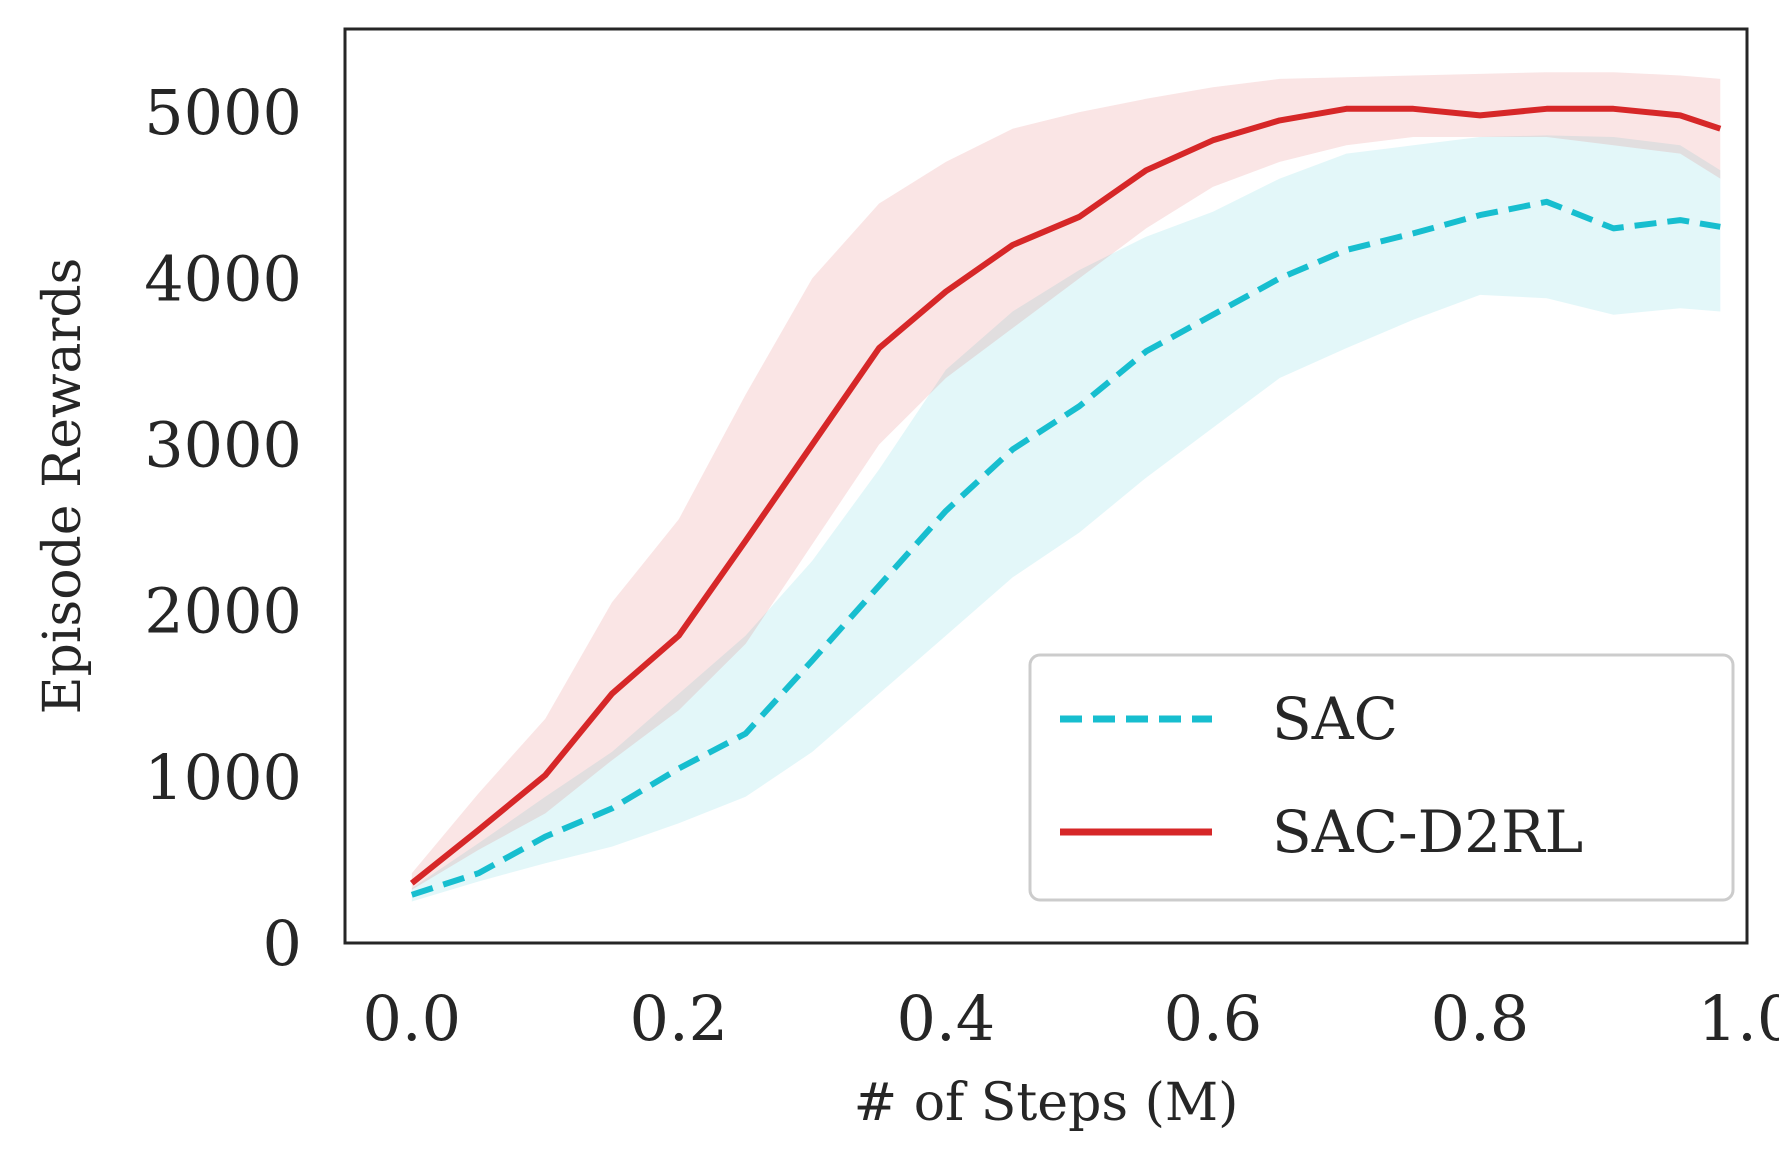 The image size is (1779, 1160). What do you see at coordinates (223, 528) in the screenshot?
I see `y-axis-ticks: 0 1000 2000 3000 4000 5000` at bounding box center [223, 528].